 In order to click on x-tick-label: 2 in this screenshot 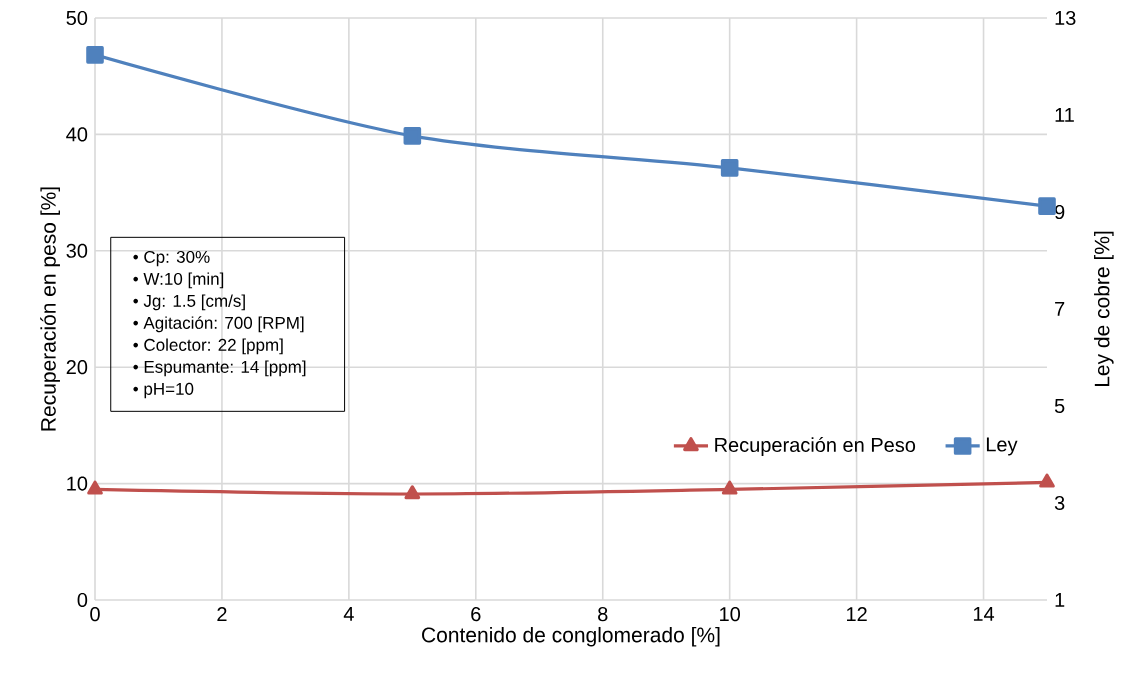, I will do `click(222, 614)`.